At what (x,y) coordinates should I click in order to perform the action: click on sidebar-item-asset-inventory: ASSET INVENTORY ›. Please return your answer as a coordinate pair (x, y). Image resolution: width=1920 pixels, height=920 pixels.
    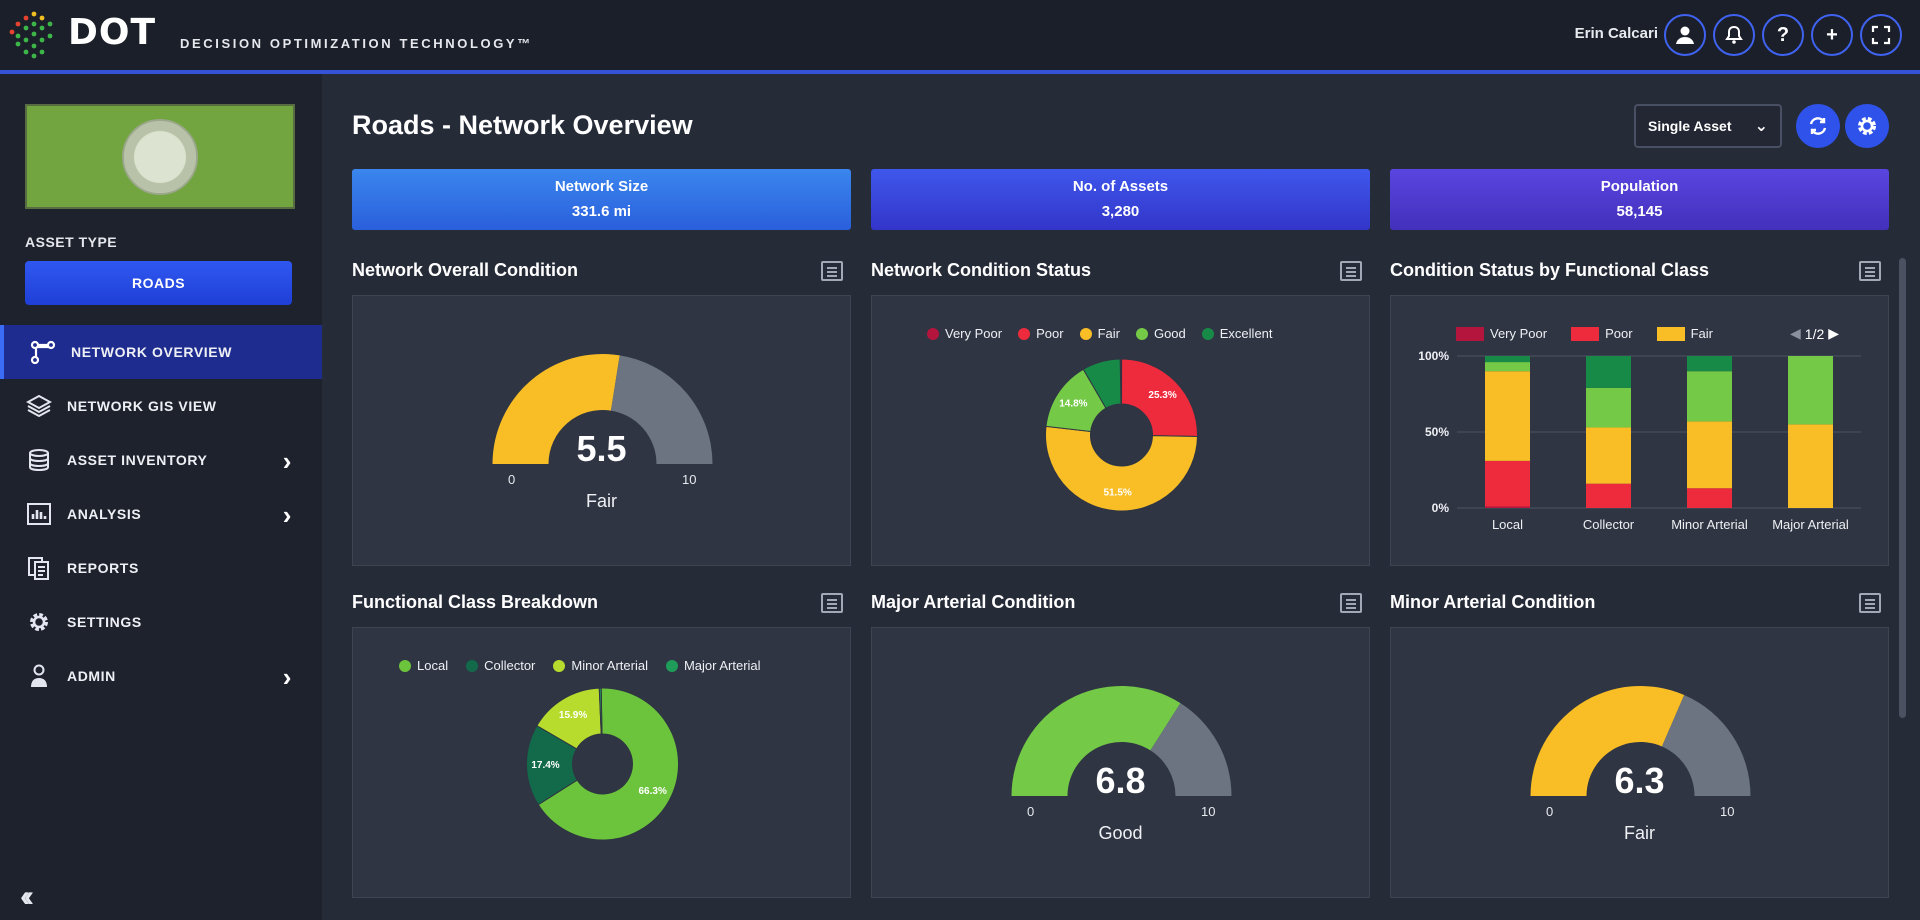
    Looking at the image, I should click on (161, 460).